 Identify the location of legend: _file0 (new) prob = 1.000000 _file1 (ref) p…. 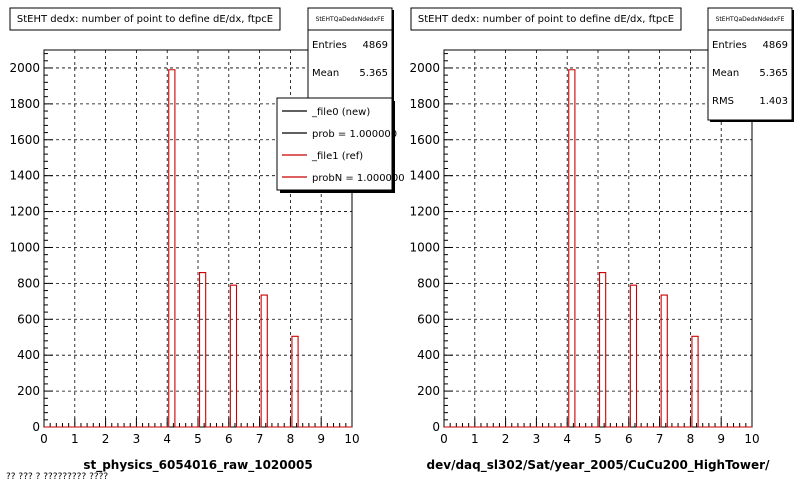
(340, 145).